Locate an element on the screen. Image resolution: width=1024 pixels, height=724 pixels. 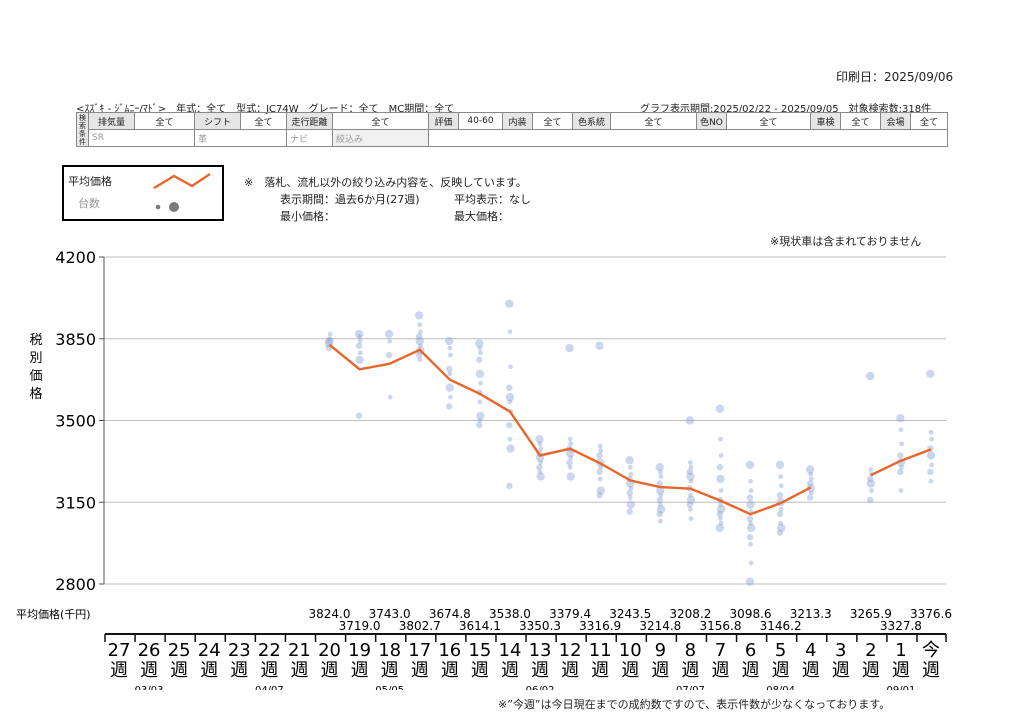
week-number: 19 is located at coordinates (359, 650).